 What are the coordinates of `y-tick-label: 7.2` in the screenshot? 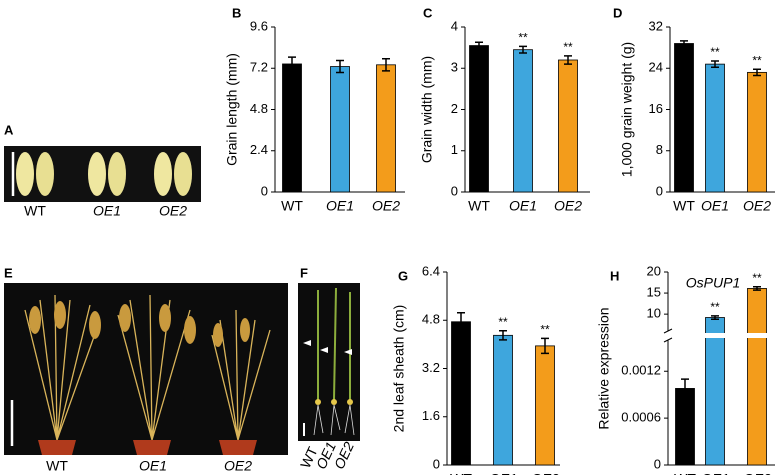 It's located at (259, 67).